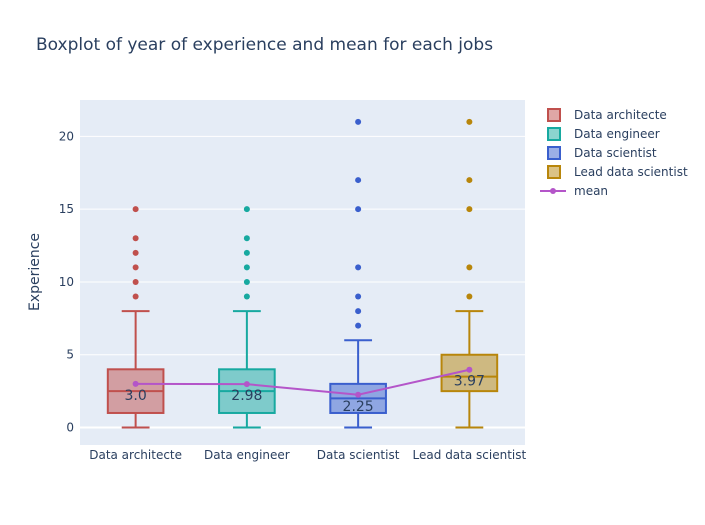 Image resolution: width=705 pixels, height=525 pixels. What do you see at coordinates (469, 382) in the screenshot?
I see `mean-value-label: 3.97` at bounding box center [469, 382].